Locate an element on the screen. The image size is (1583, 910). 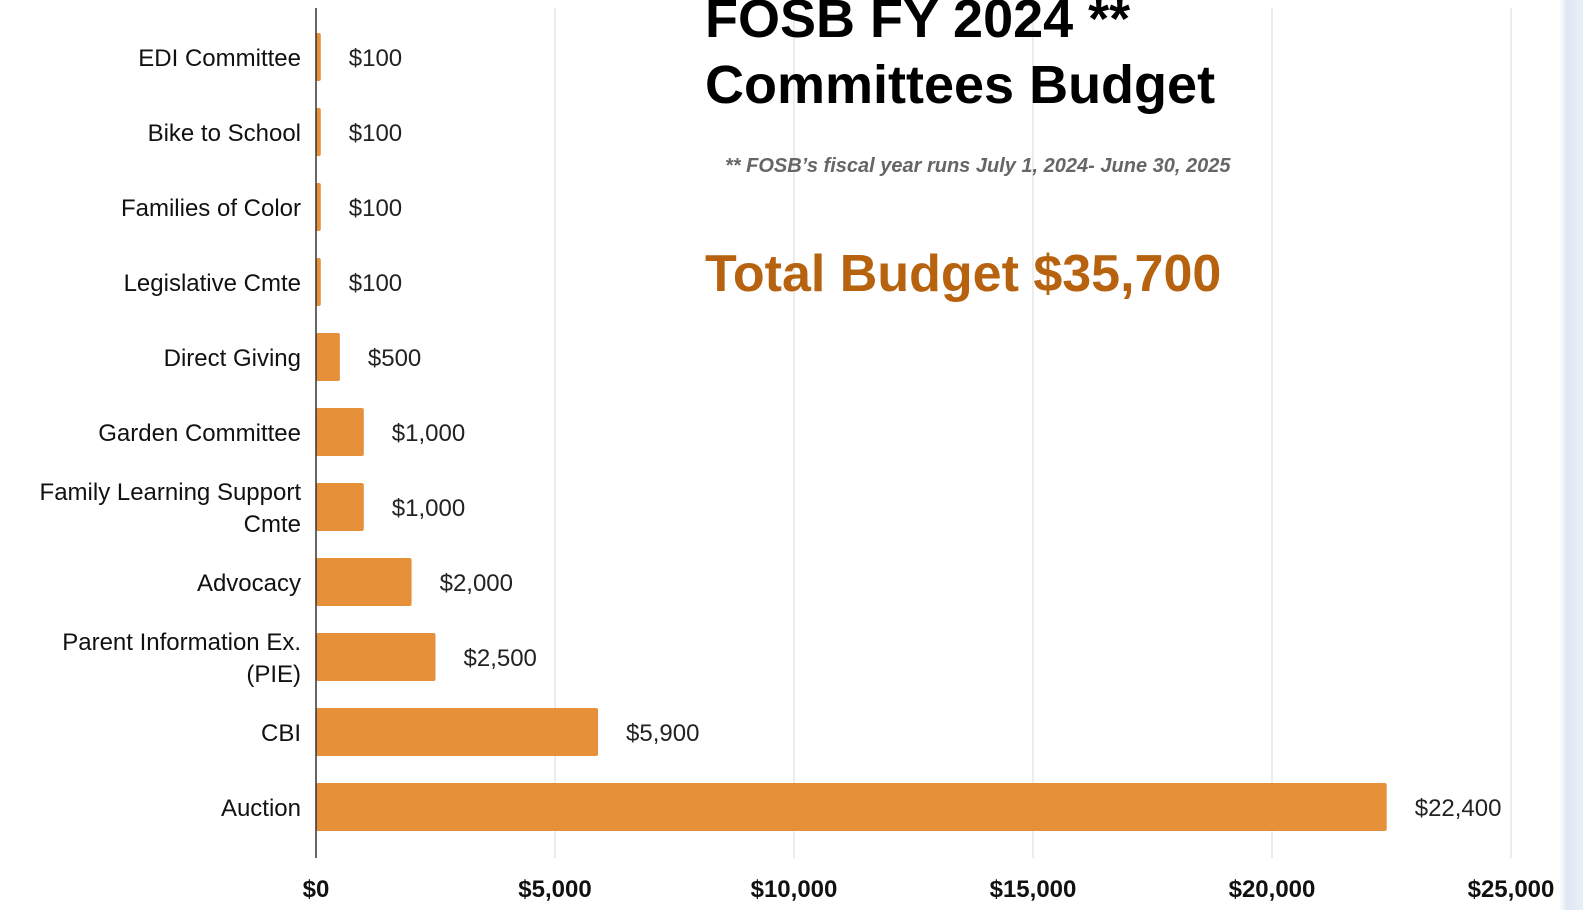
category-label: EDI Committee is located at coordinates (219, 58).